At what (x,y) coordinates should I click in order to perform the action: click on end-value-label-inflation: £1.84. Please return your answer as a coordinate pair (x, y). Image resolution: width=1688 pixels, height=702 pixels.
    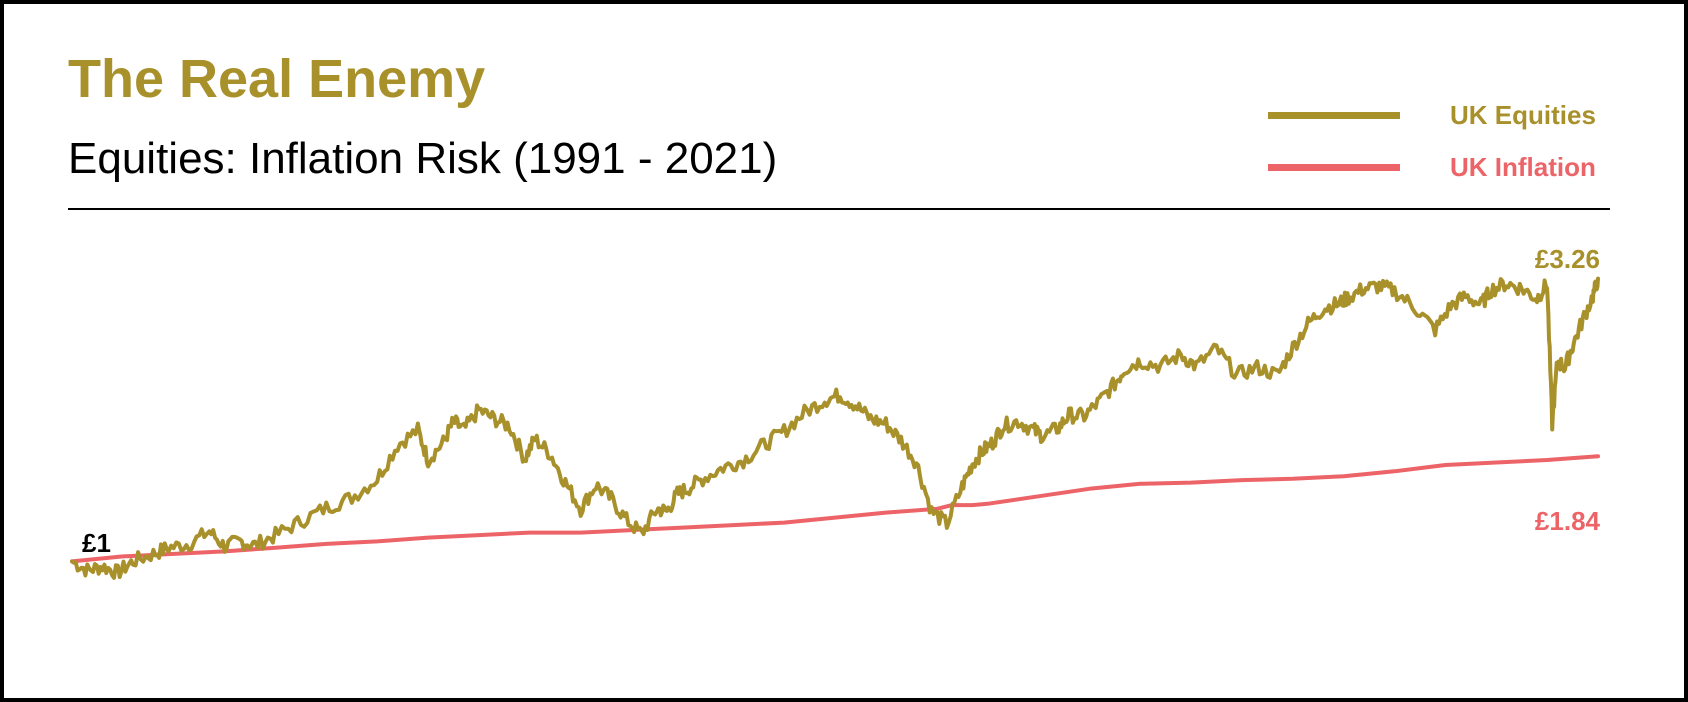
    Looking at the image, I should click on (1568, 521).